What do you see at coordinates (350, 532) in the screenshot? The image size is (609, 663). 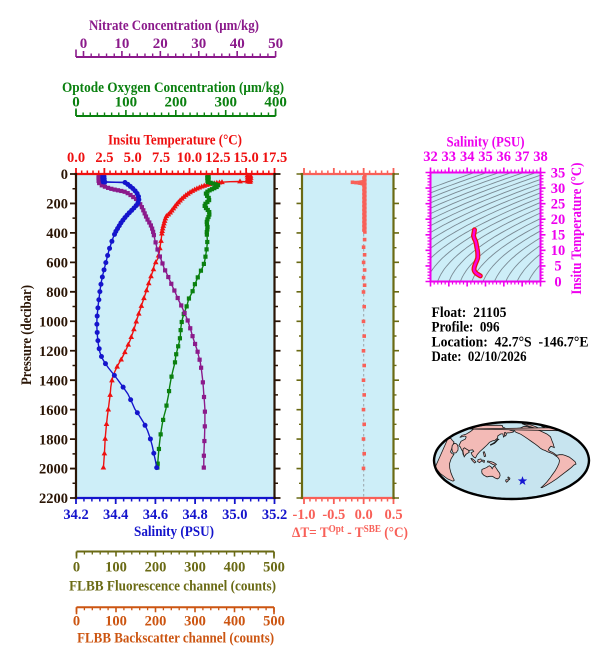 I see `svg-text: ΔT= TOpt - TSBE (°C)` at bounding box center [350, 532].